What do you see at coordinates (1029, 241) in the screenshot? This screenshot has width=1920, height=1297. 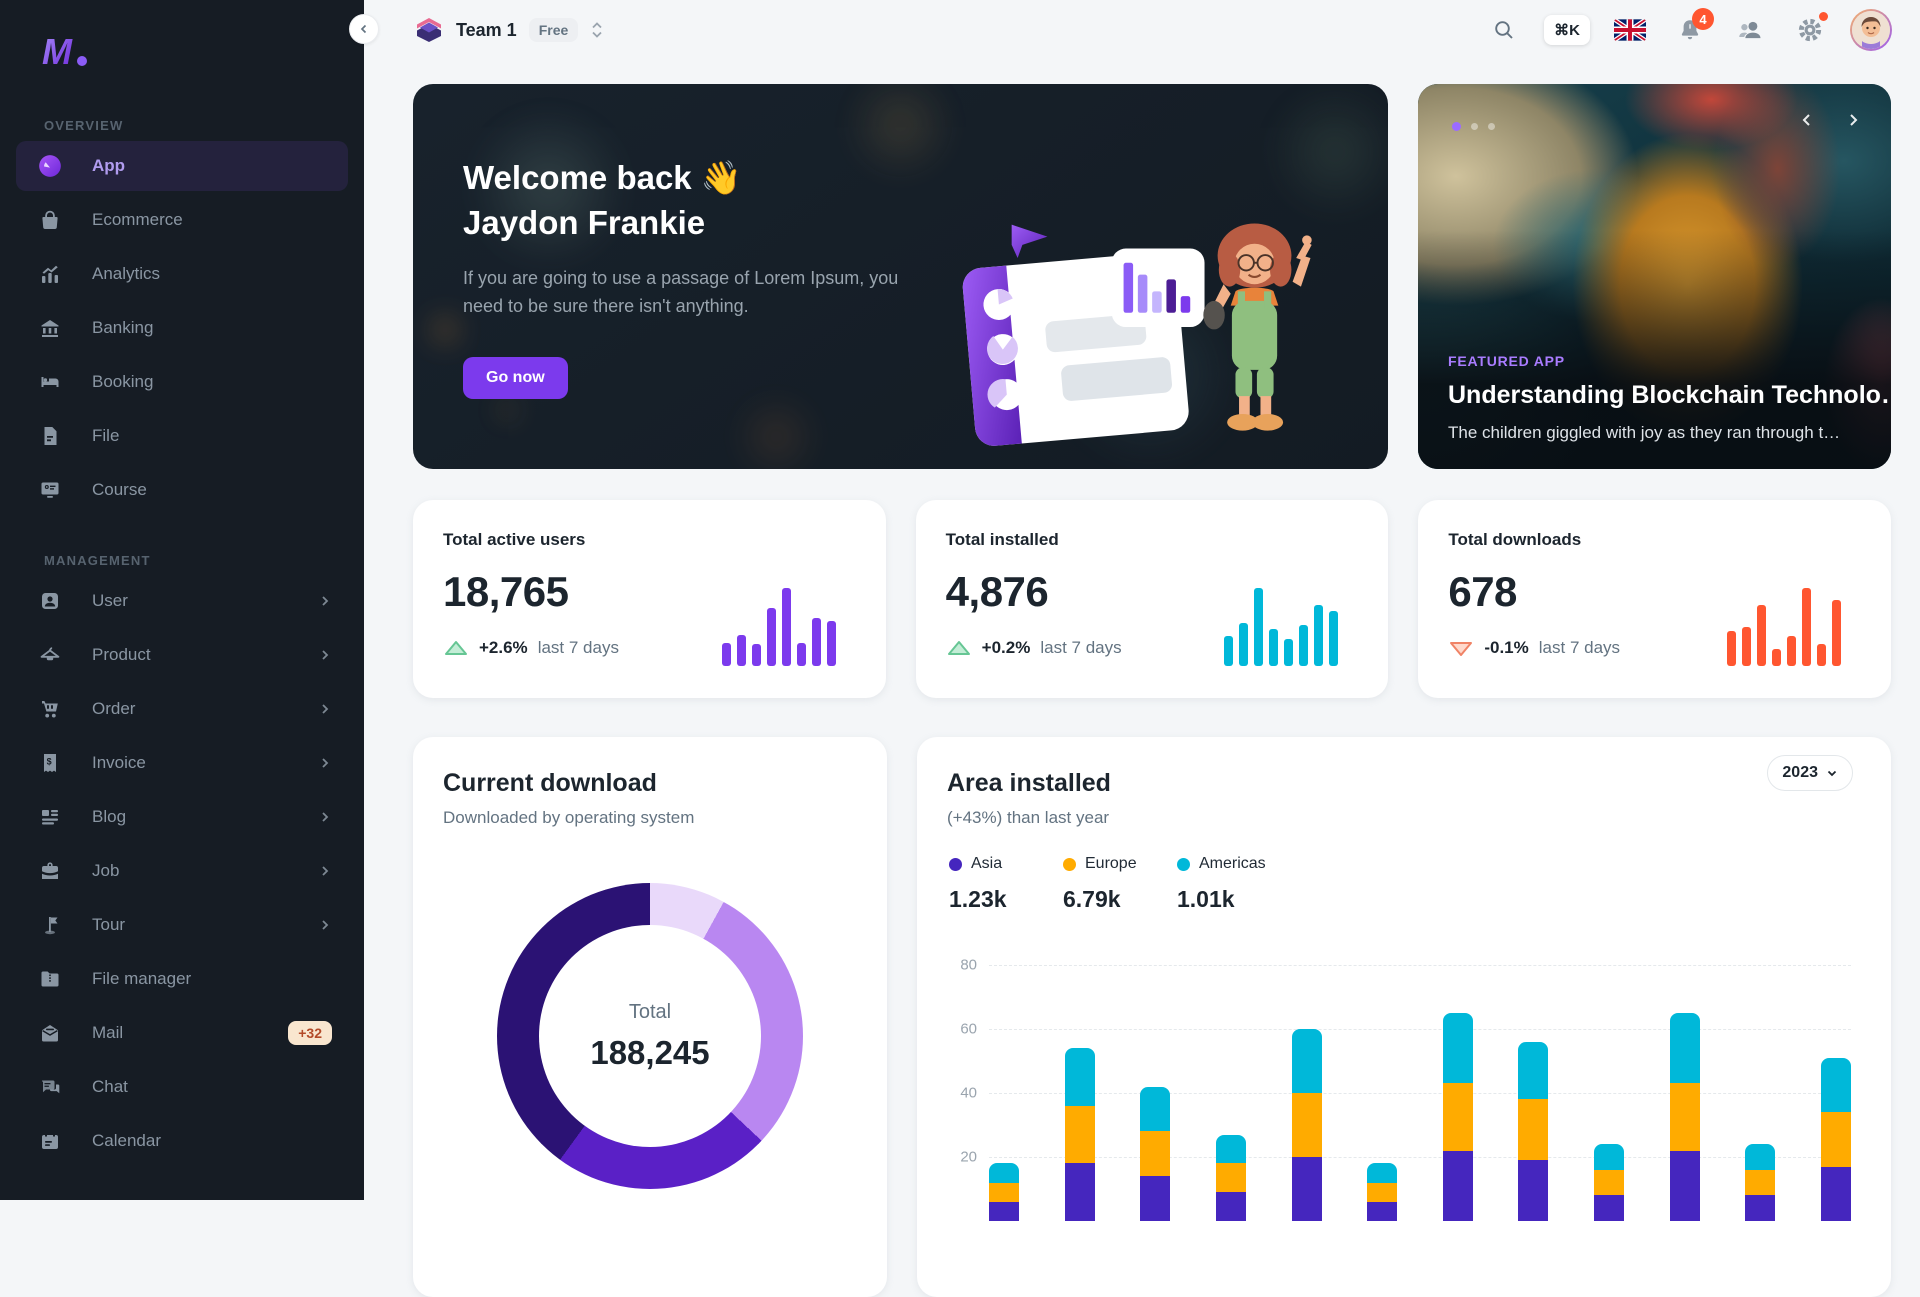 I see `paper-plane-icon` at bounding box center [1029, 241].